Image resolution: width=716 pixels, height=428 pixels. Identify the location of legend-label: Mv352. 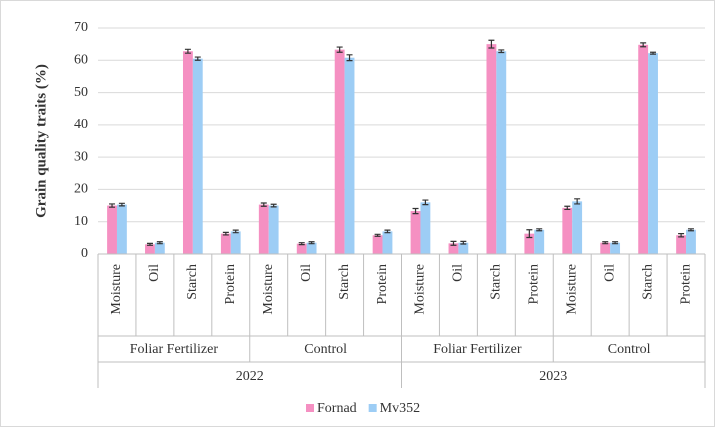
(400, 408).